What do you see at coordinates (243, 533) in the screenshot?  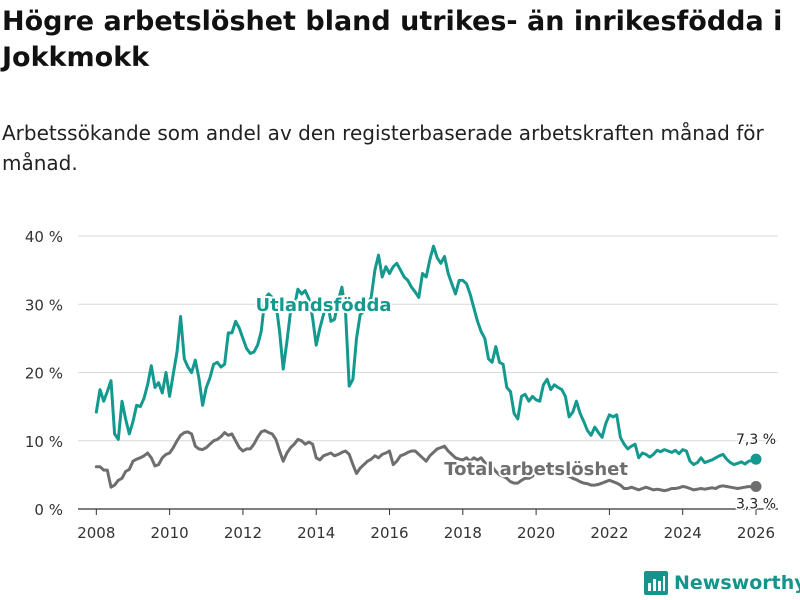 I see `x-tick-label: 2012` at bounding box center [243, 533].